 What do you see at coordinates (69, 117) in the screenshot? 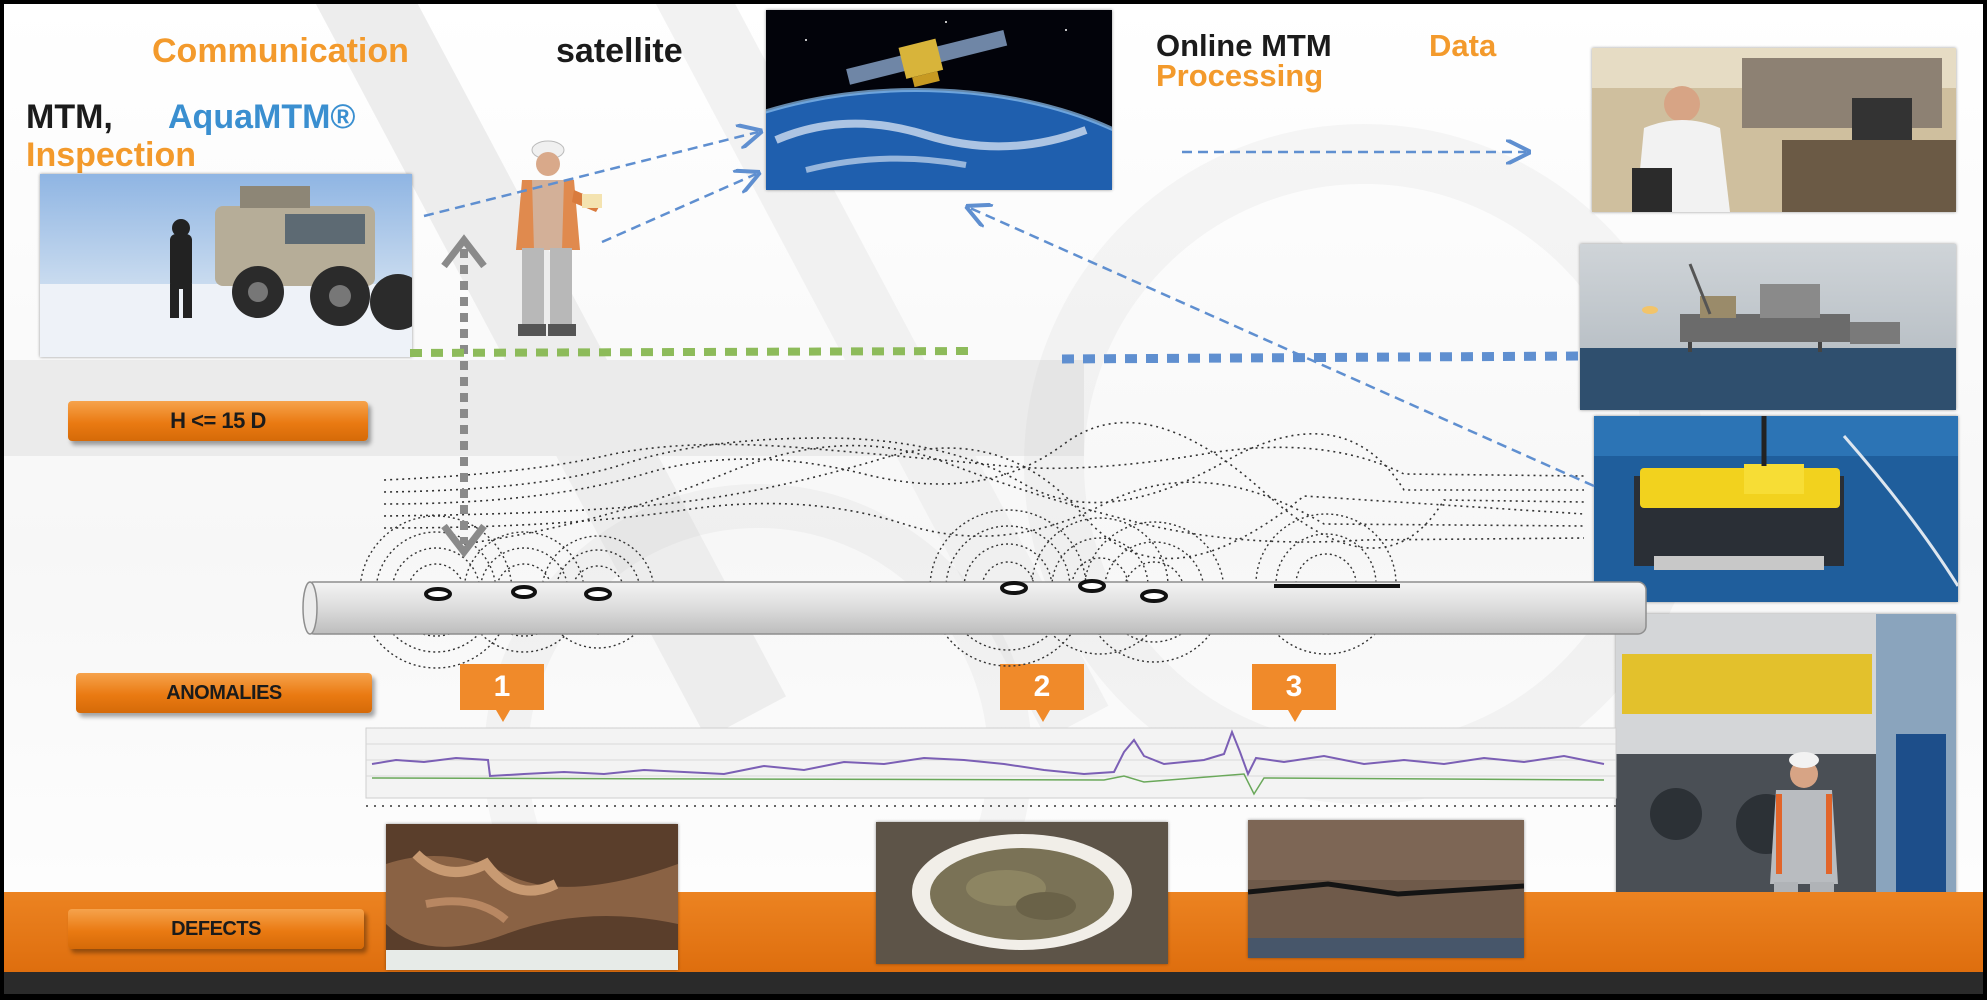
I see `title-mtm: MTM,` at bounding box center [69, 117].